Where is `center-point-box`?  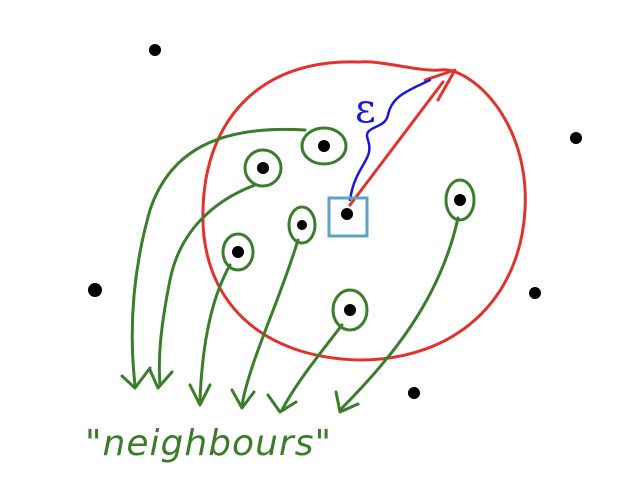 center-point-box is located at coordinates (348, 217).